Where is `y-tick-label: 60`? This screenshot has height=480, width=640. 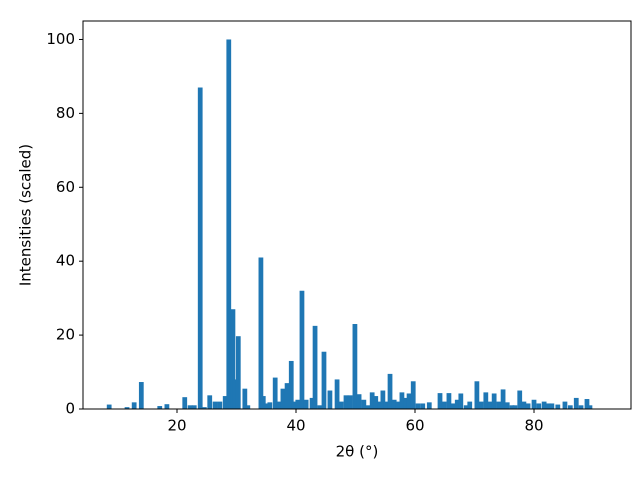
y-tick-label: 60 is located at coordinates (65, 187).